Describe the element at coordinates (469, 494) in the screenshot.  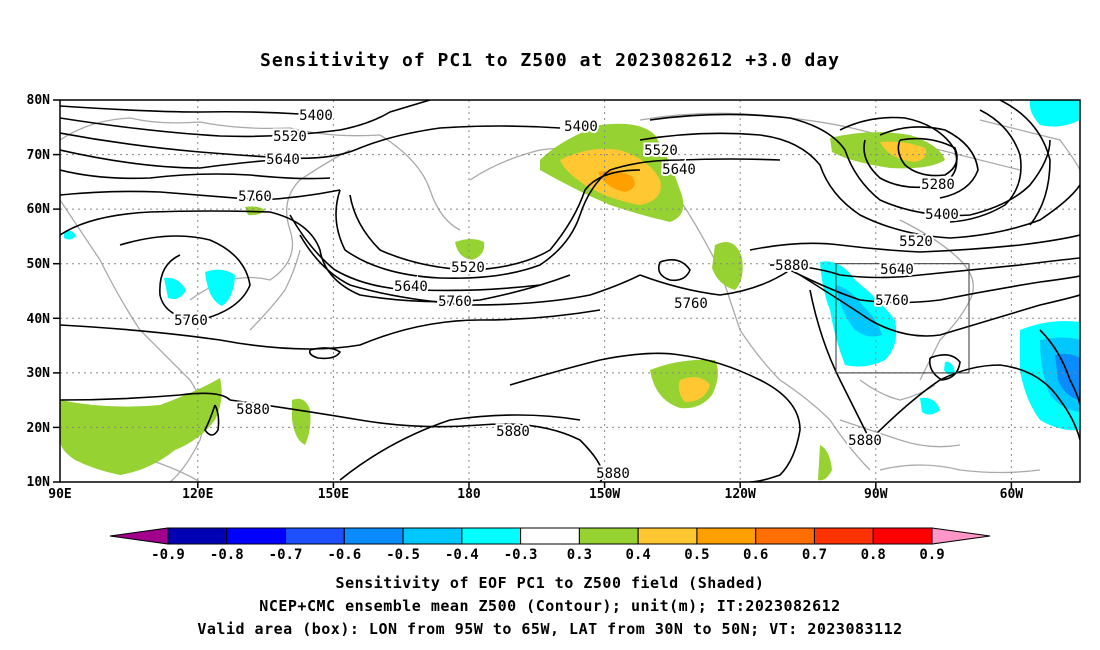
I see `lon-label: 180` at that location.